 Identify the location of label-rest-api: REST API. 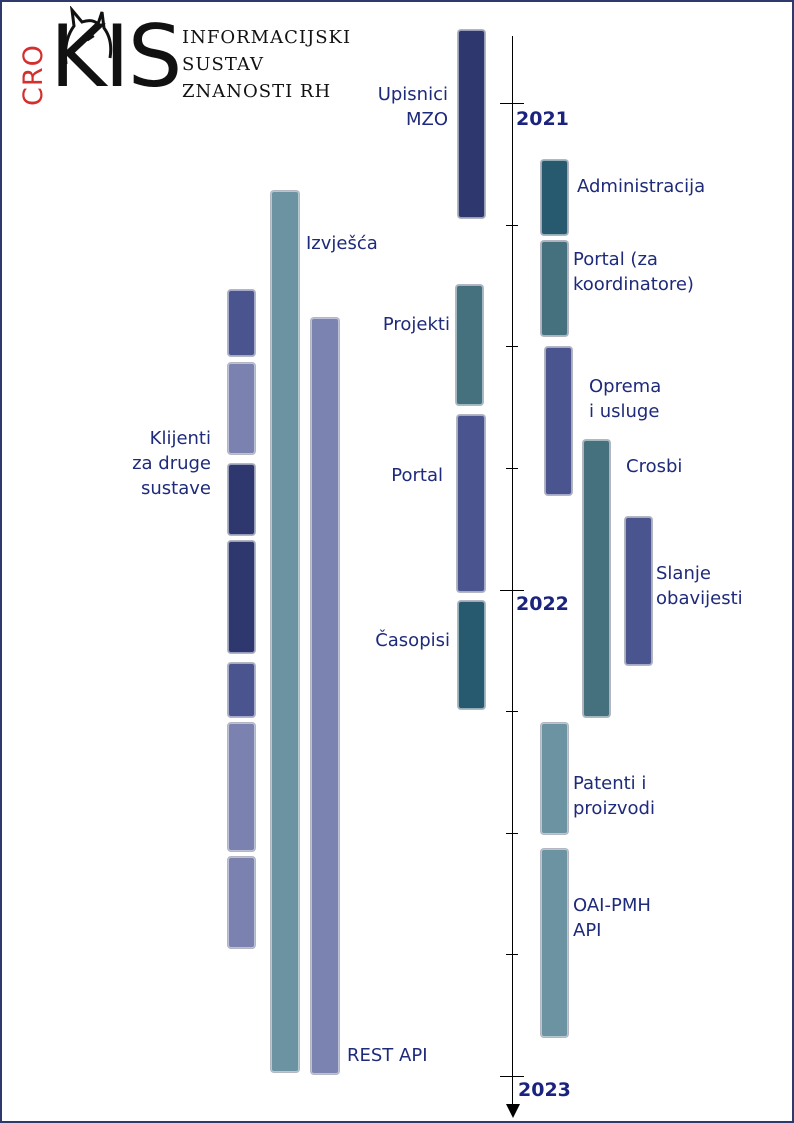
(387, 1055).